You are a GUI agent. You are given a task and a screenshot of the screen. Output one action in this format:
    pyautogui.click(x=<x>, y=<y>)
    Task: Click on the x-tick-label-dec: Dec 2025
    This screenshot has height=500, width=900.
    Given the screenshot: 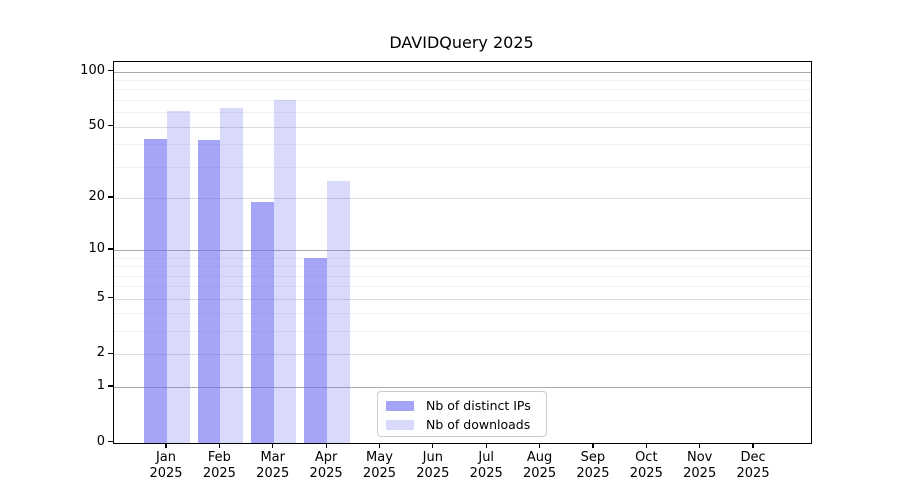 What is the action you would take?
    pyautogui.click(x=753, y=465)
    